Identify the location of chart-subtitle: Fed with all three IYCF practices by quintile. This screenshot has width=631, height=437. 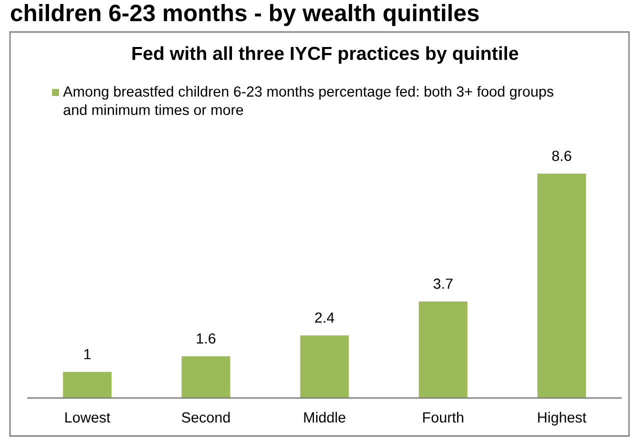
(325, 55).